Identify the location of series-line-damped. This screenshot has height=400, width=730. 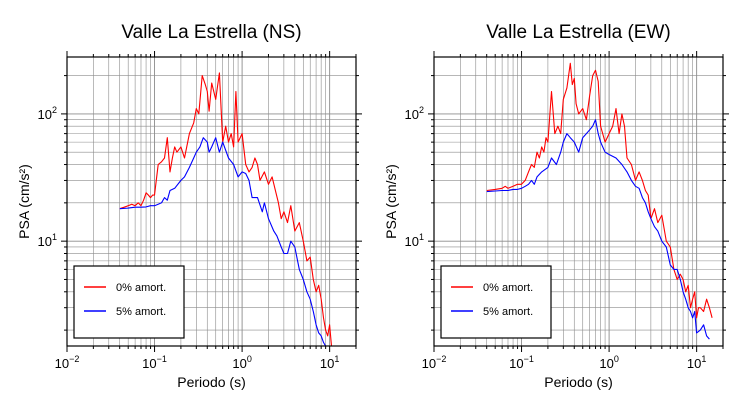
(223, 241).